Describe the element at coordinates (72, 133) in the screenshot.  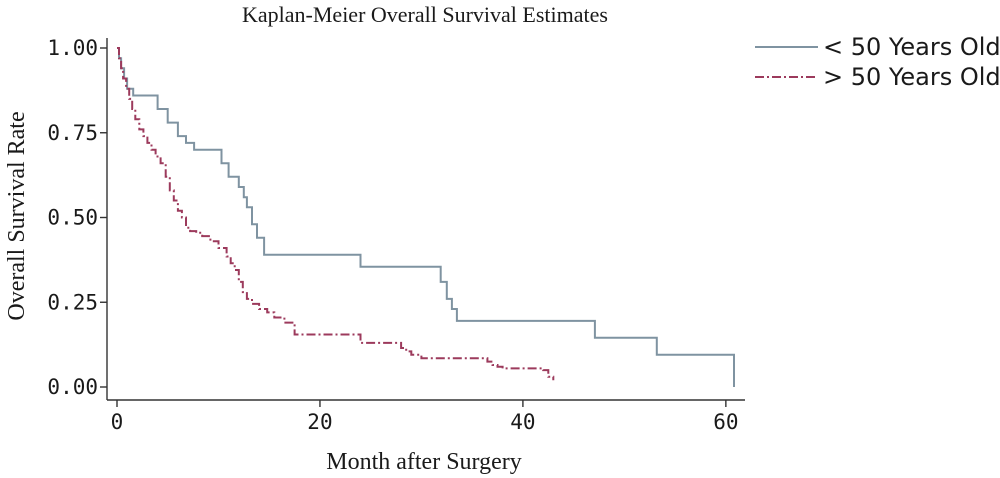
I see `y-tick-label: 0.75` at that location.